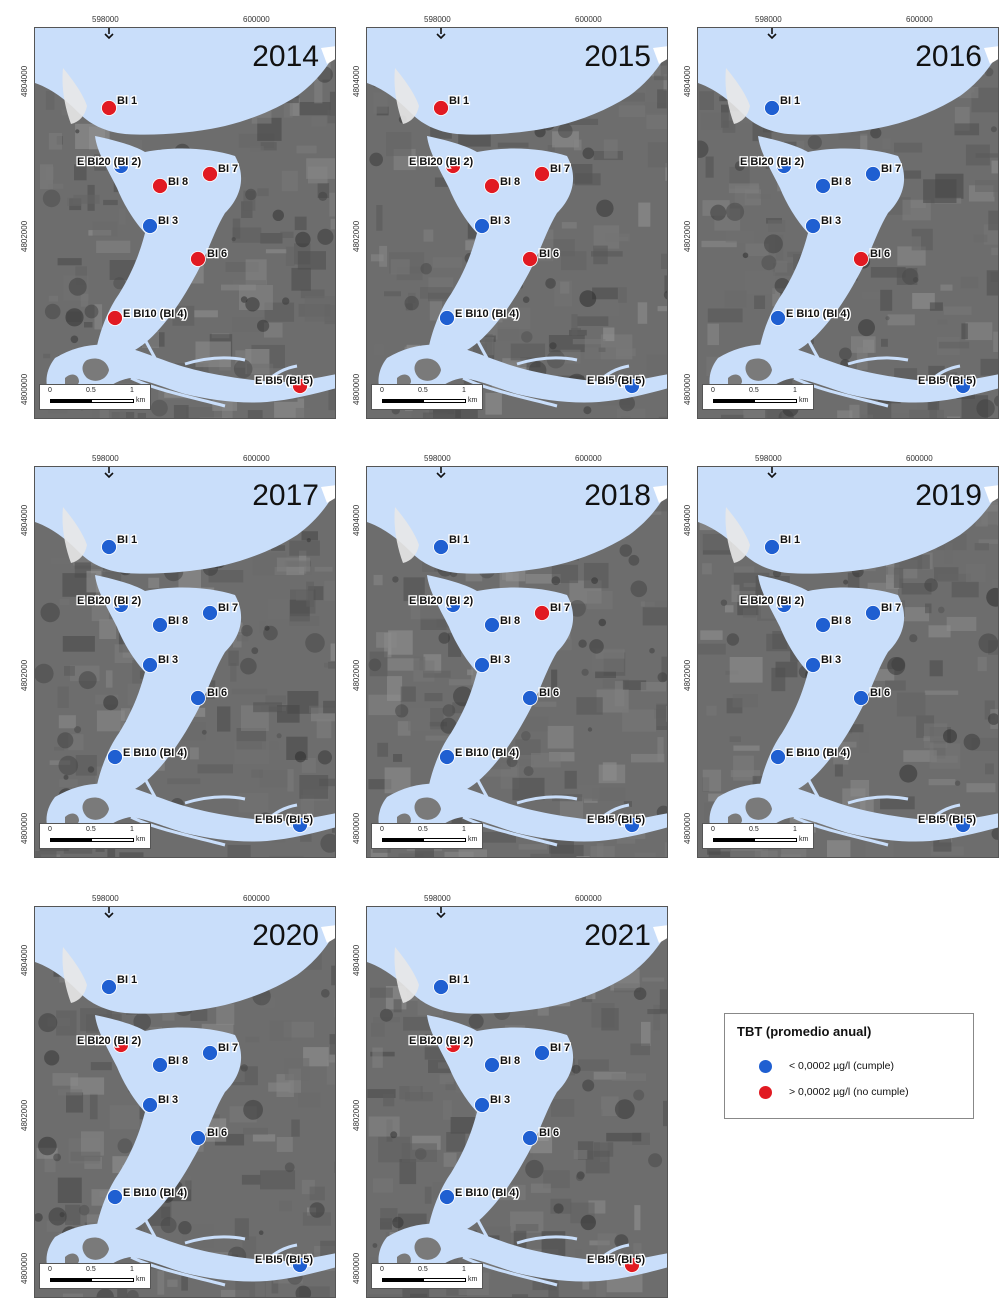 The height and width of the screenshot is (1308, 1001). I want to click on scale-tick-label: 1, so click(464, 829).